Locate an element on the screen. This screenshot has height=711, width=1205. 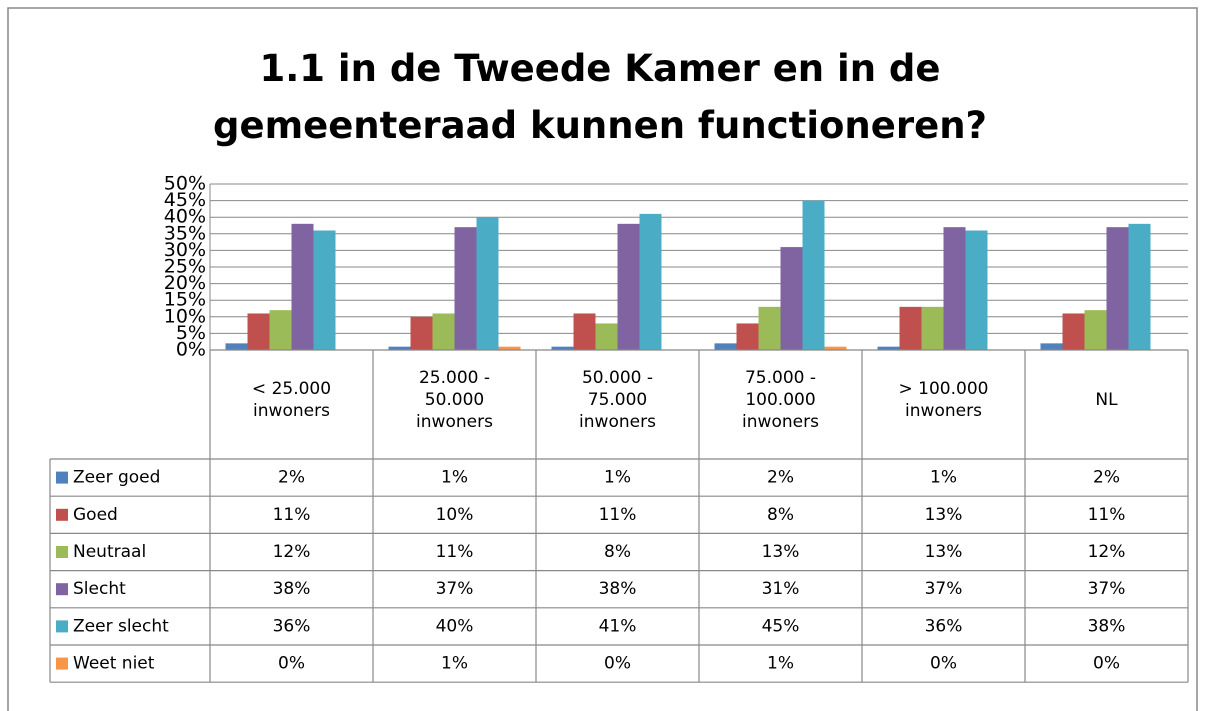
y-tick-label: 50% is located at coordinates (185, 184).